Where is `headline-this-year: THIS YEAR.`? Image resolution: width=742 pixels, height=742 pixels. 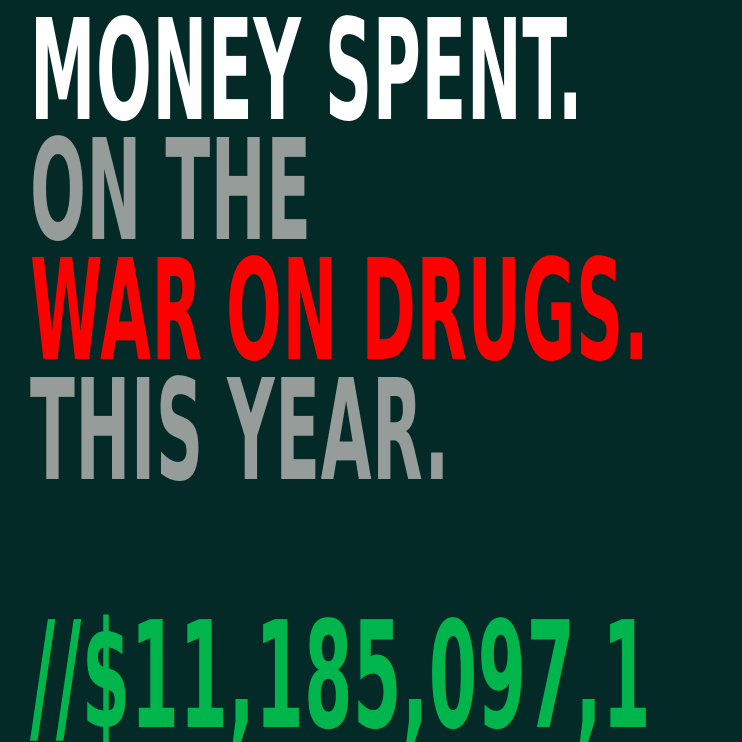
headline-this-year: THIS YEAR. is located at coordinates (240, 431).